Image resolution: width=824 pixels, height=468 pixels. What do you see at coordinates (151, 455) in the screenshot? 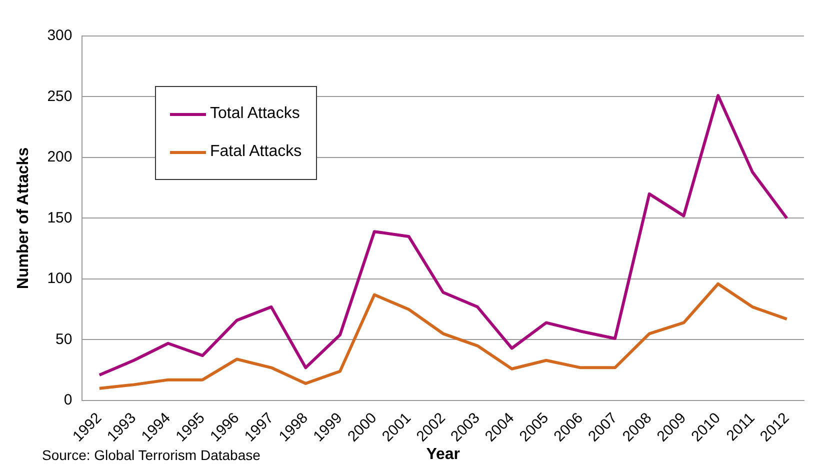
I see `source-note: Source: Global Terrorism Database` at bounding box center [151, 455].